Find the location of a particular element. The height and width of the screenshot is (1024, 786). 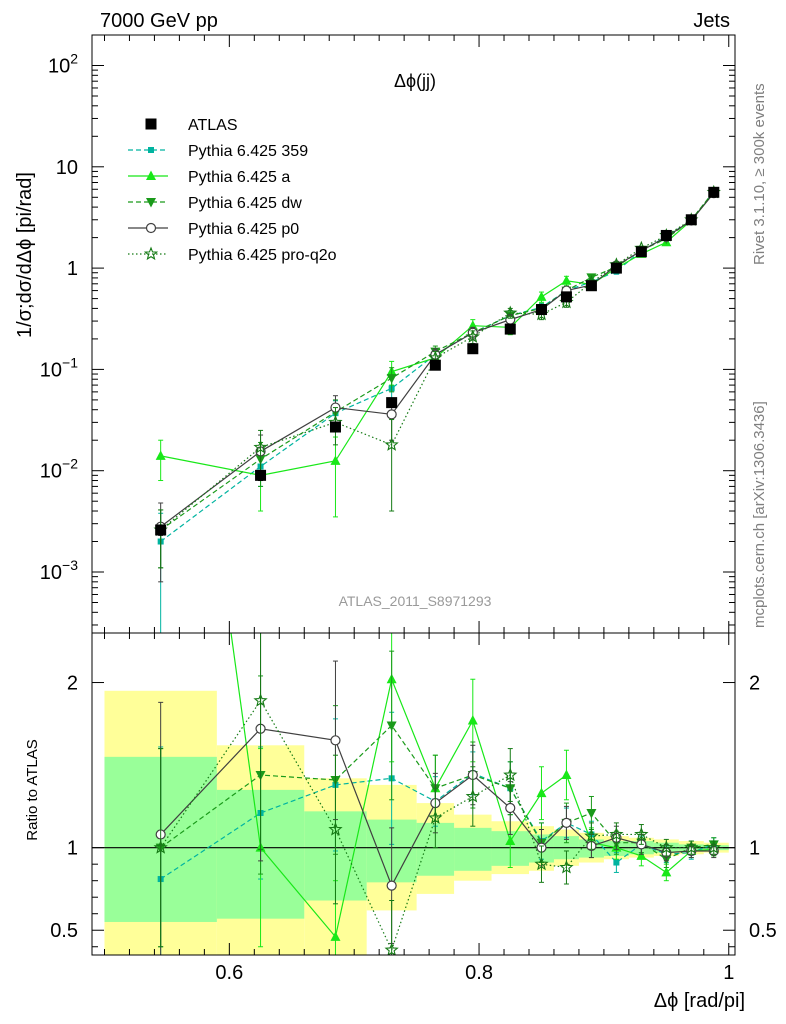

legend-label: ATLAS is located at coordinates (213, 125).